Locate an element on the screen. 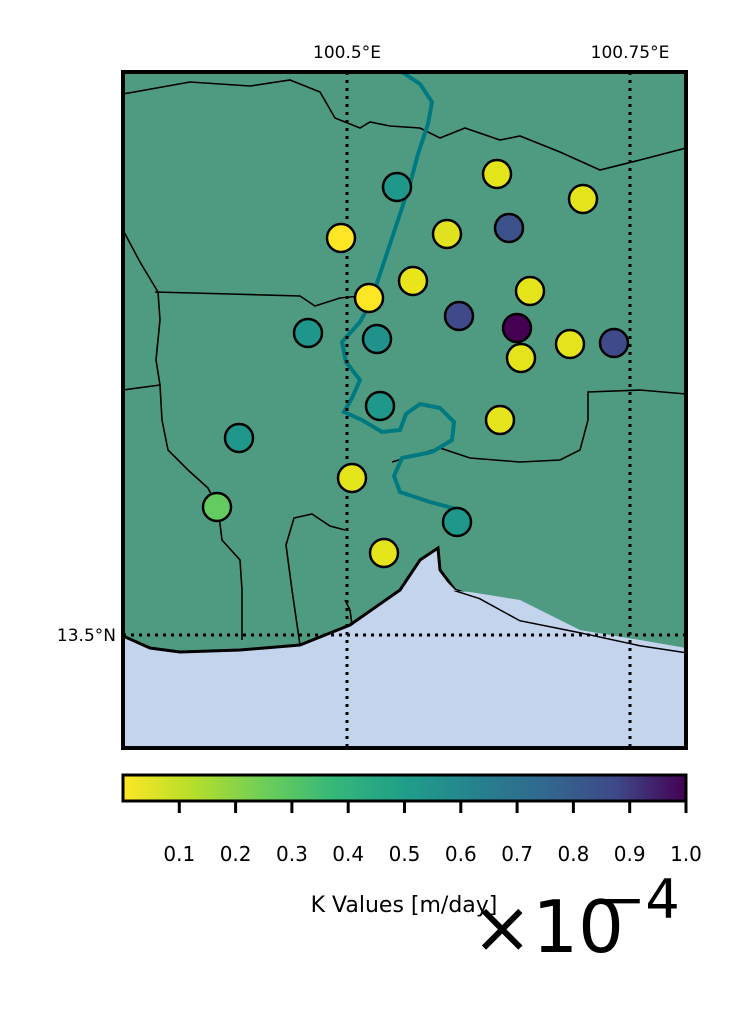 This screenshot has width=747, height=1012. cb-tick-label: 0.8 is located at coordinates (573, 854).